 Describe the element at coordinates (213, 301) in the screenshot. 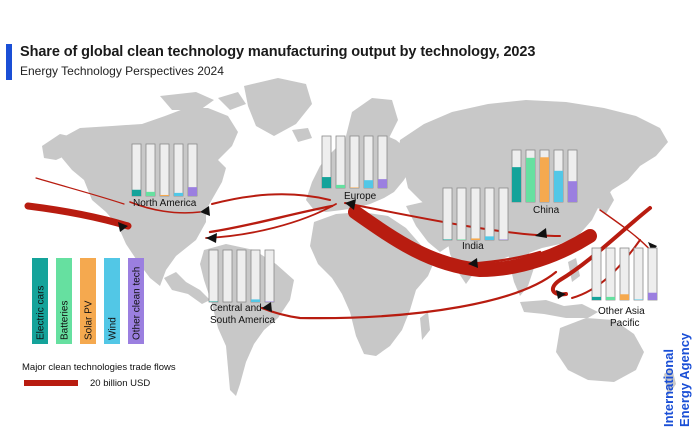

I see `bar-central-and-south-america-electric-cars` at that location.